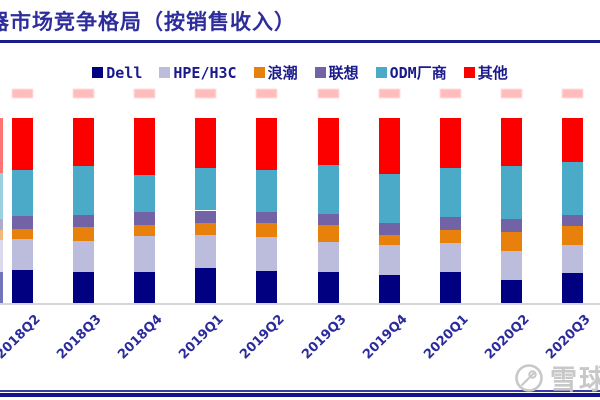  I want to click on bar-segment-联想-2019Q2, so click(266, 218).